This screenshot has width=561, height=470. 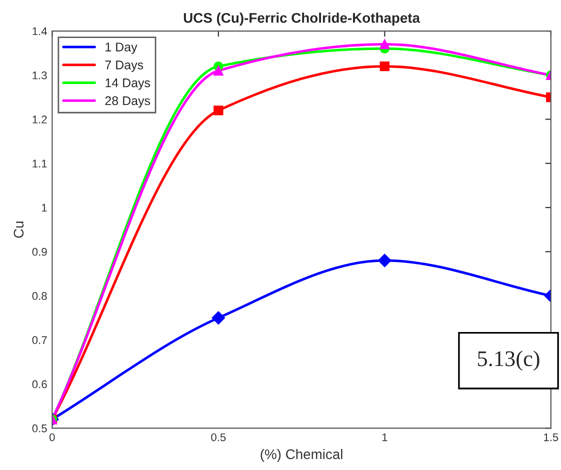 What do you see at coordinates (39, 384) in the screenshot?
I see `y-tick-label: 0.6` at bounding box center [39, 384].